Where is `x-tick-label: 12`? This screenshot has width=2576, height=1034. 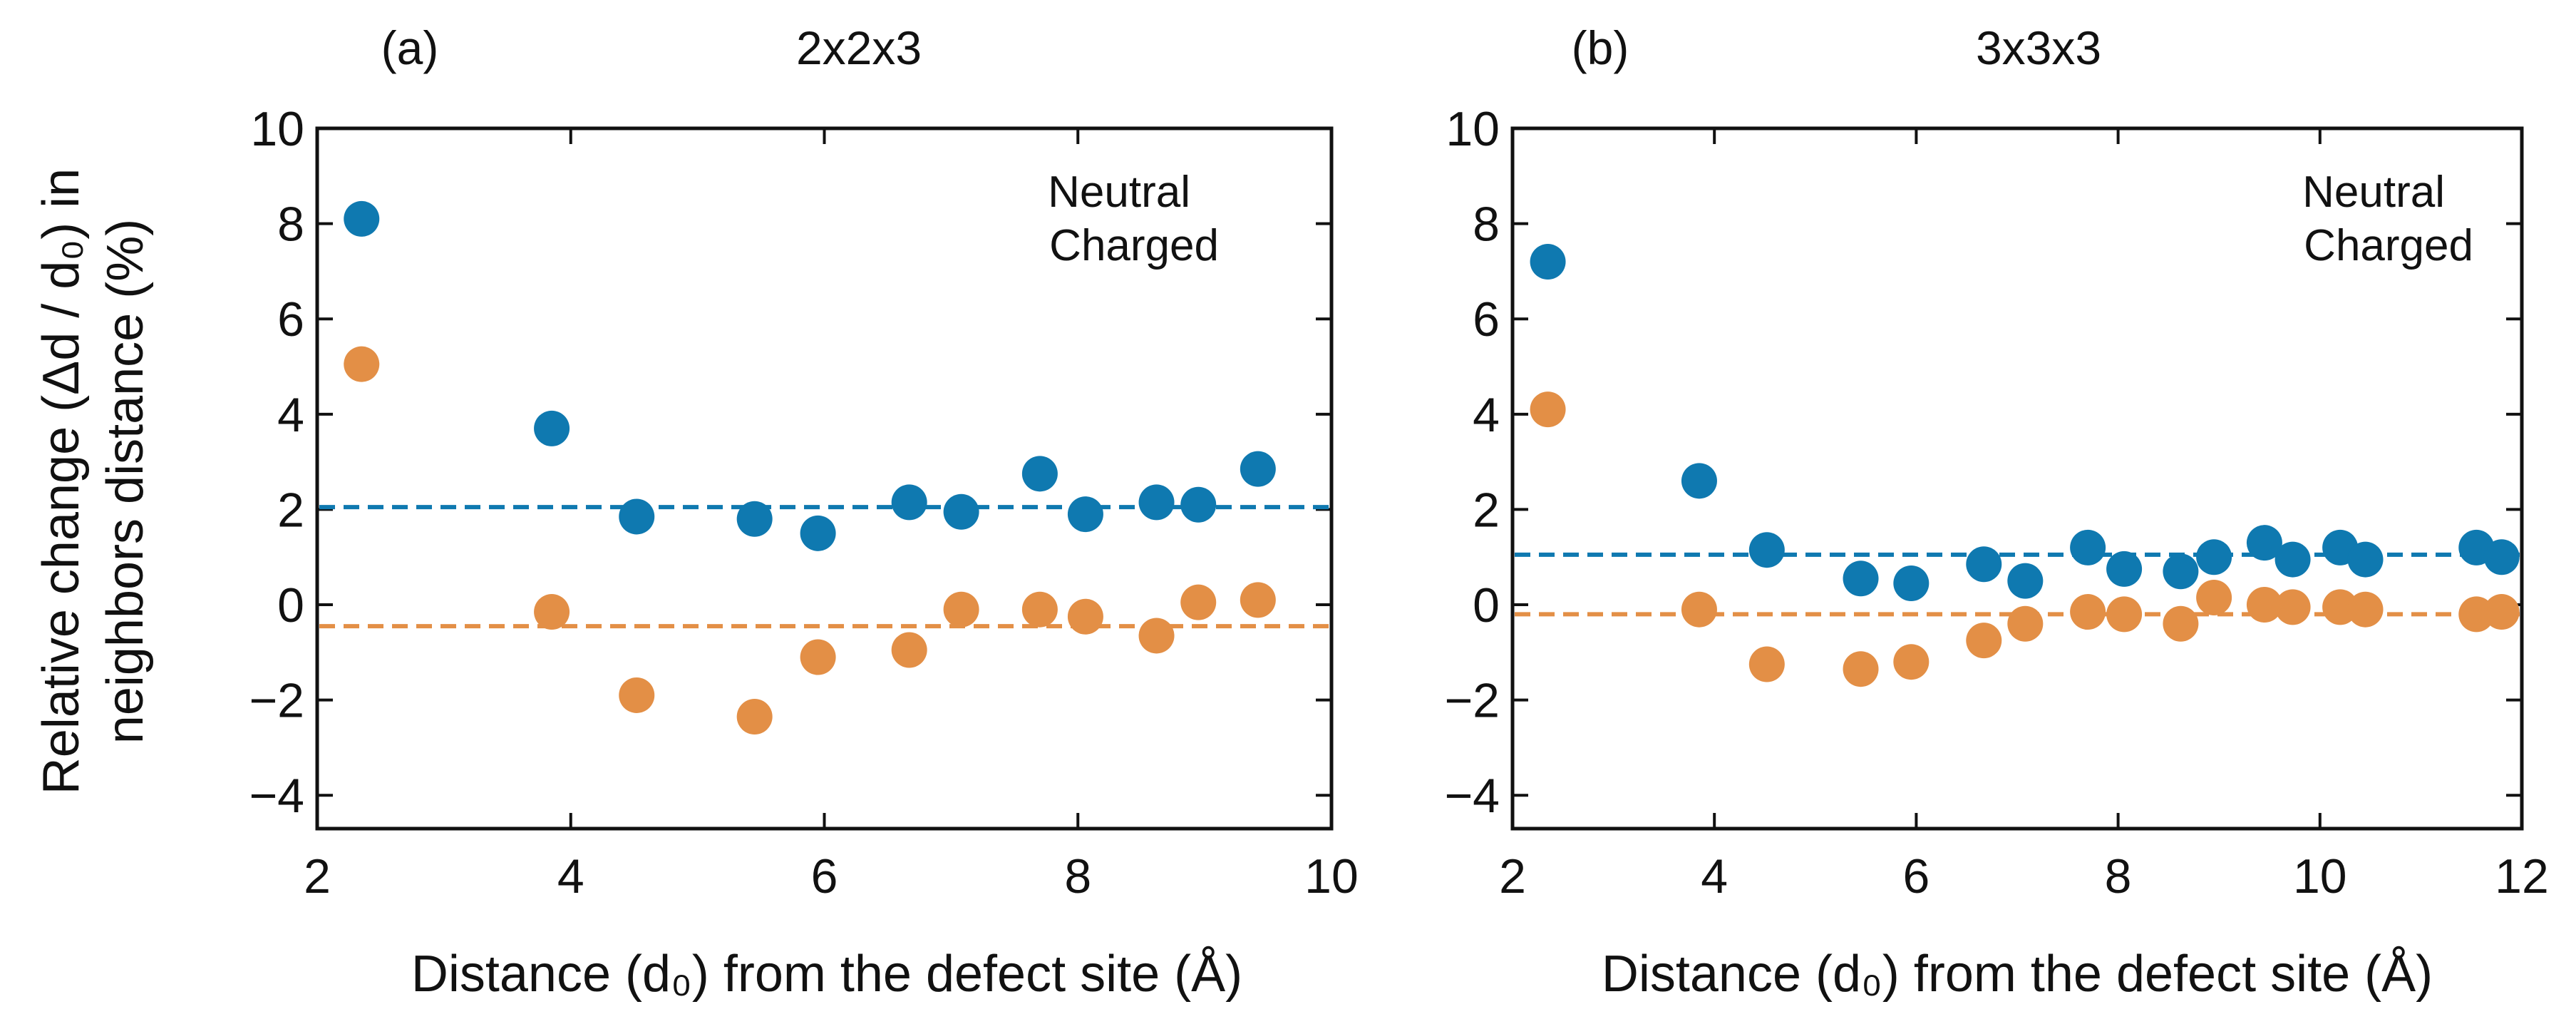 x-tick-label: 12 is located at coordinates (2522, 877).